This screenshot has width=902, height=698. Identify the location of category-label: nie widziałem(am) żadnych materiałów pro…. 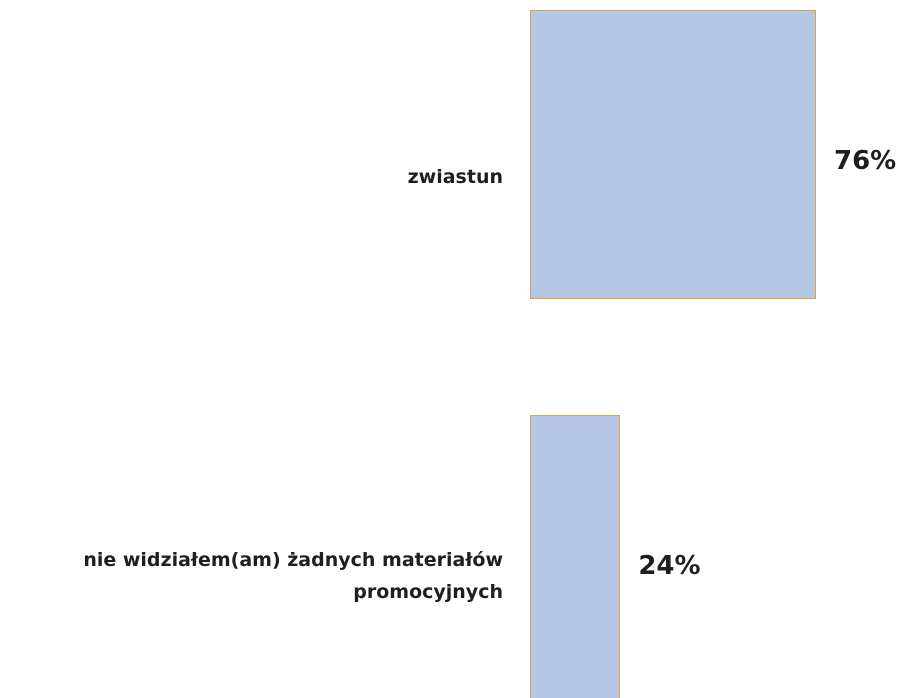
(293, 575).